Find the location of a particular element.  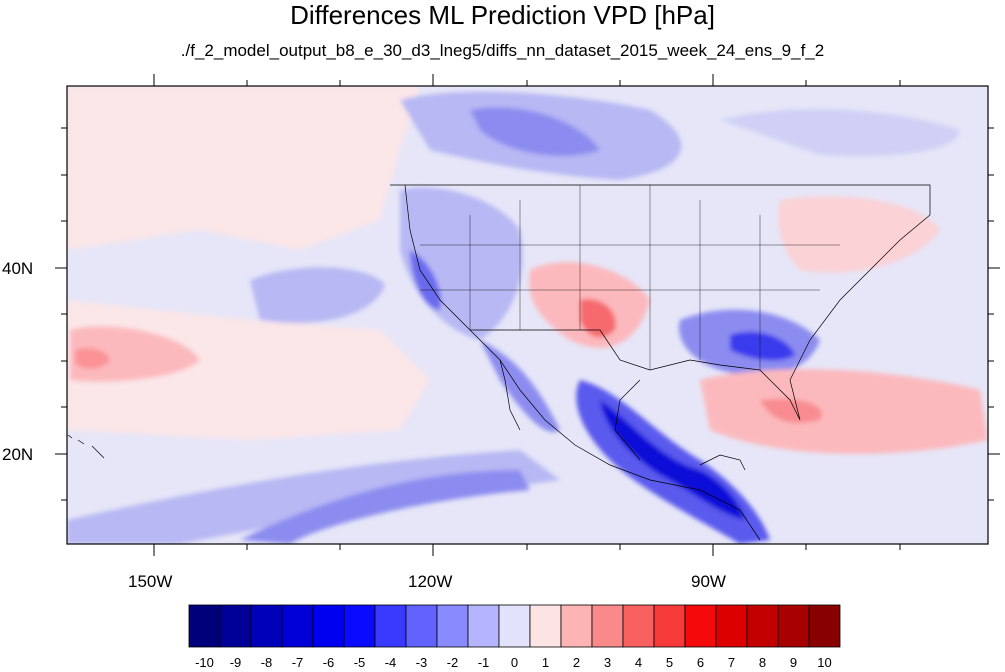

colorbar-label: 2 is located at coordinates (576, 662).